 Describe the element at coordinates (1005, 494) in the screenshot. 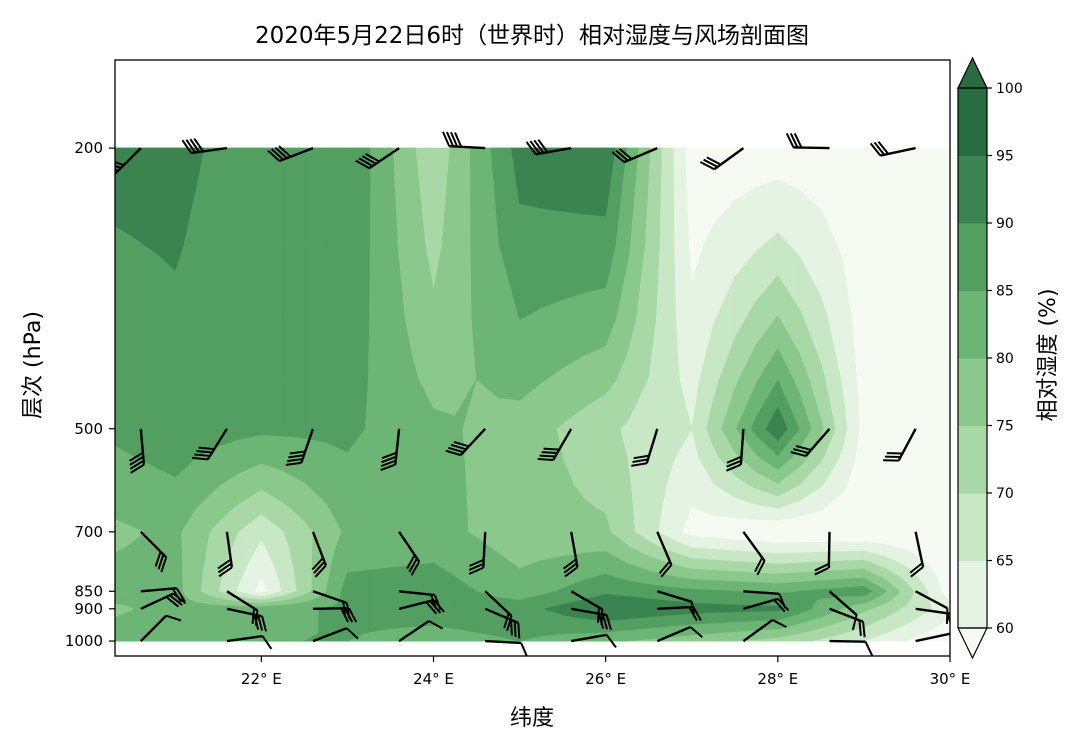

I see `colorbar-tick-label: 70` at that location.